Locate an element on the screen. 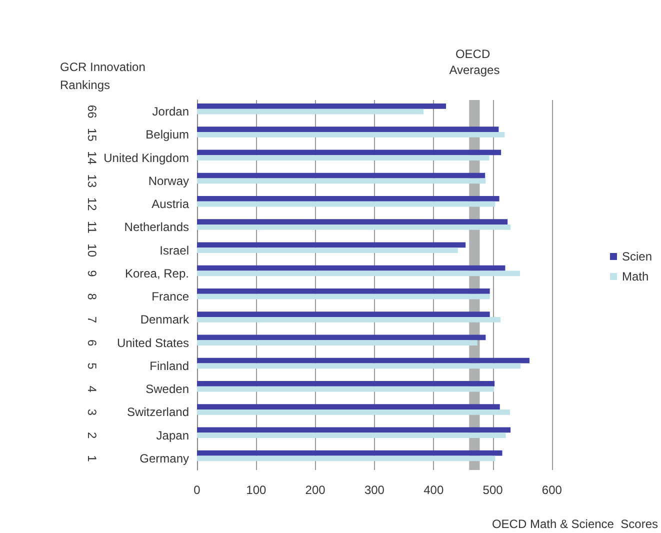 The height and width of the screenshot is (533, 661). text: 14 is located at coordinates (92, 158).